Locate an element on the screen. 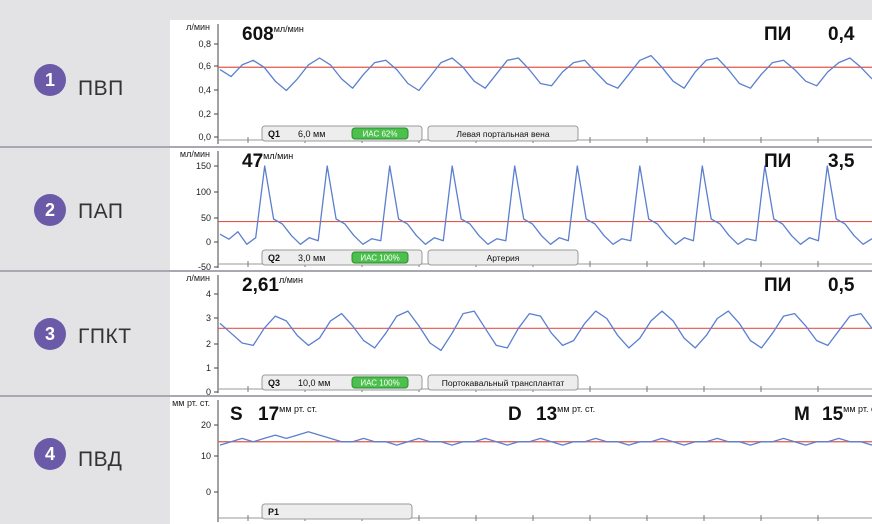  y-tick-label: 0,2 is located at coordinates (204, 114).